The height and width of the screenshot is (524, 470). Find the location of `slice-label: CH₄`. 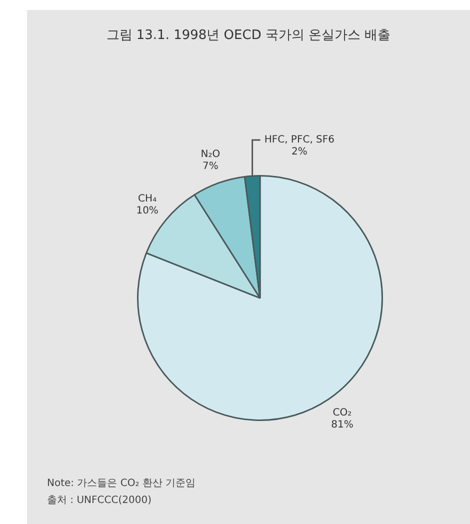

slice-label: CH₄ is located at coordinates (147, 198).